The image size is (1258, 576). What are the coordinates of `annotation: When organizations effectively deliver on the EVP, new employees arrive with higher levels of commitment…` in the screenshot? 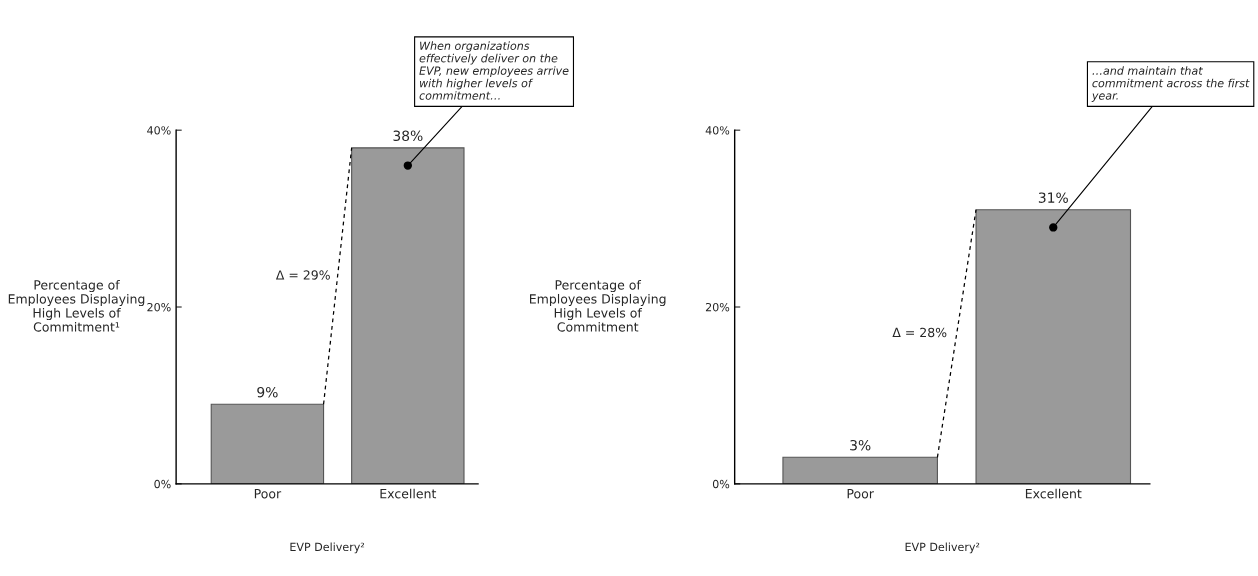 It's located at (494, 70).